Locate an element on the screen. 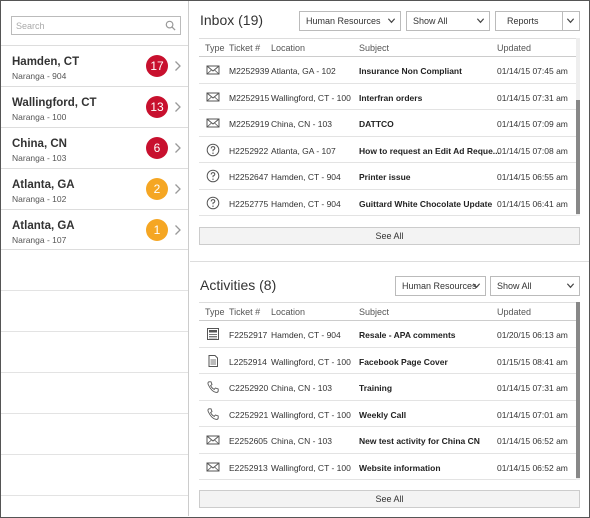 The width and height of the screenshot is (590, 518). search-icon is located at coordinates (170, 25).